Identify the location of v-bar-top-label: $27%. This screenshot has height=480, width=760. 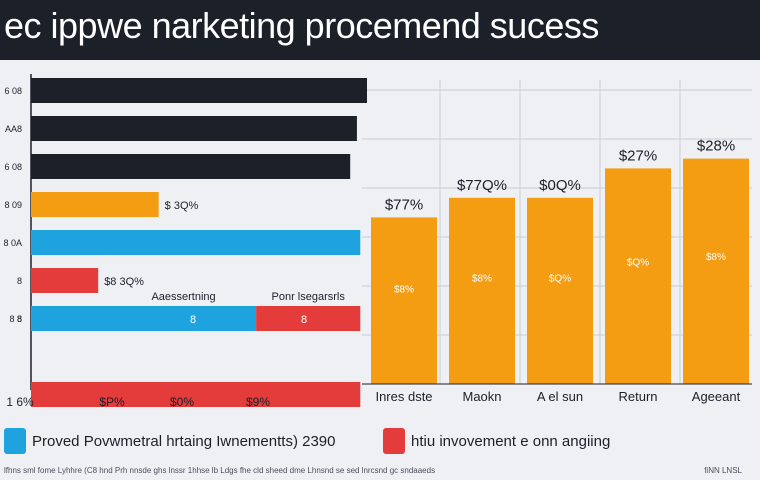
(638, 155).